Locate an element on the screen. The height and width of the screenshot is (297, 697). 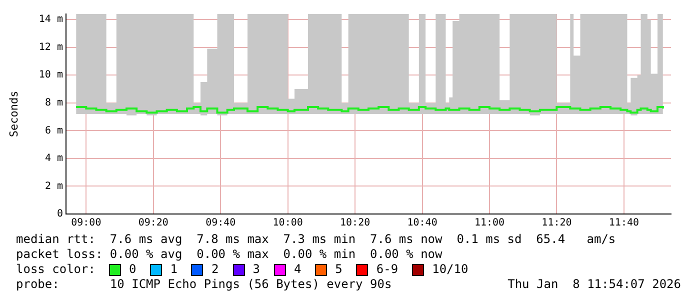
text: 3 is located at coordinates (256, 269).